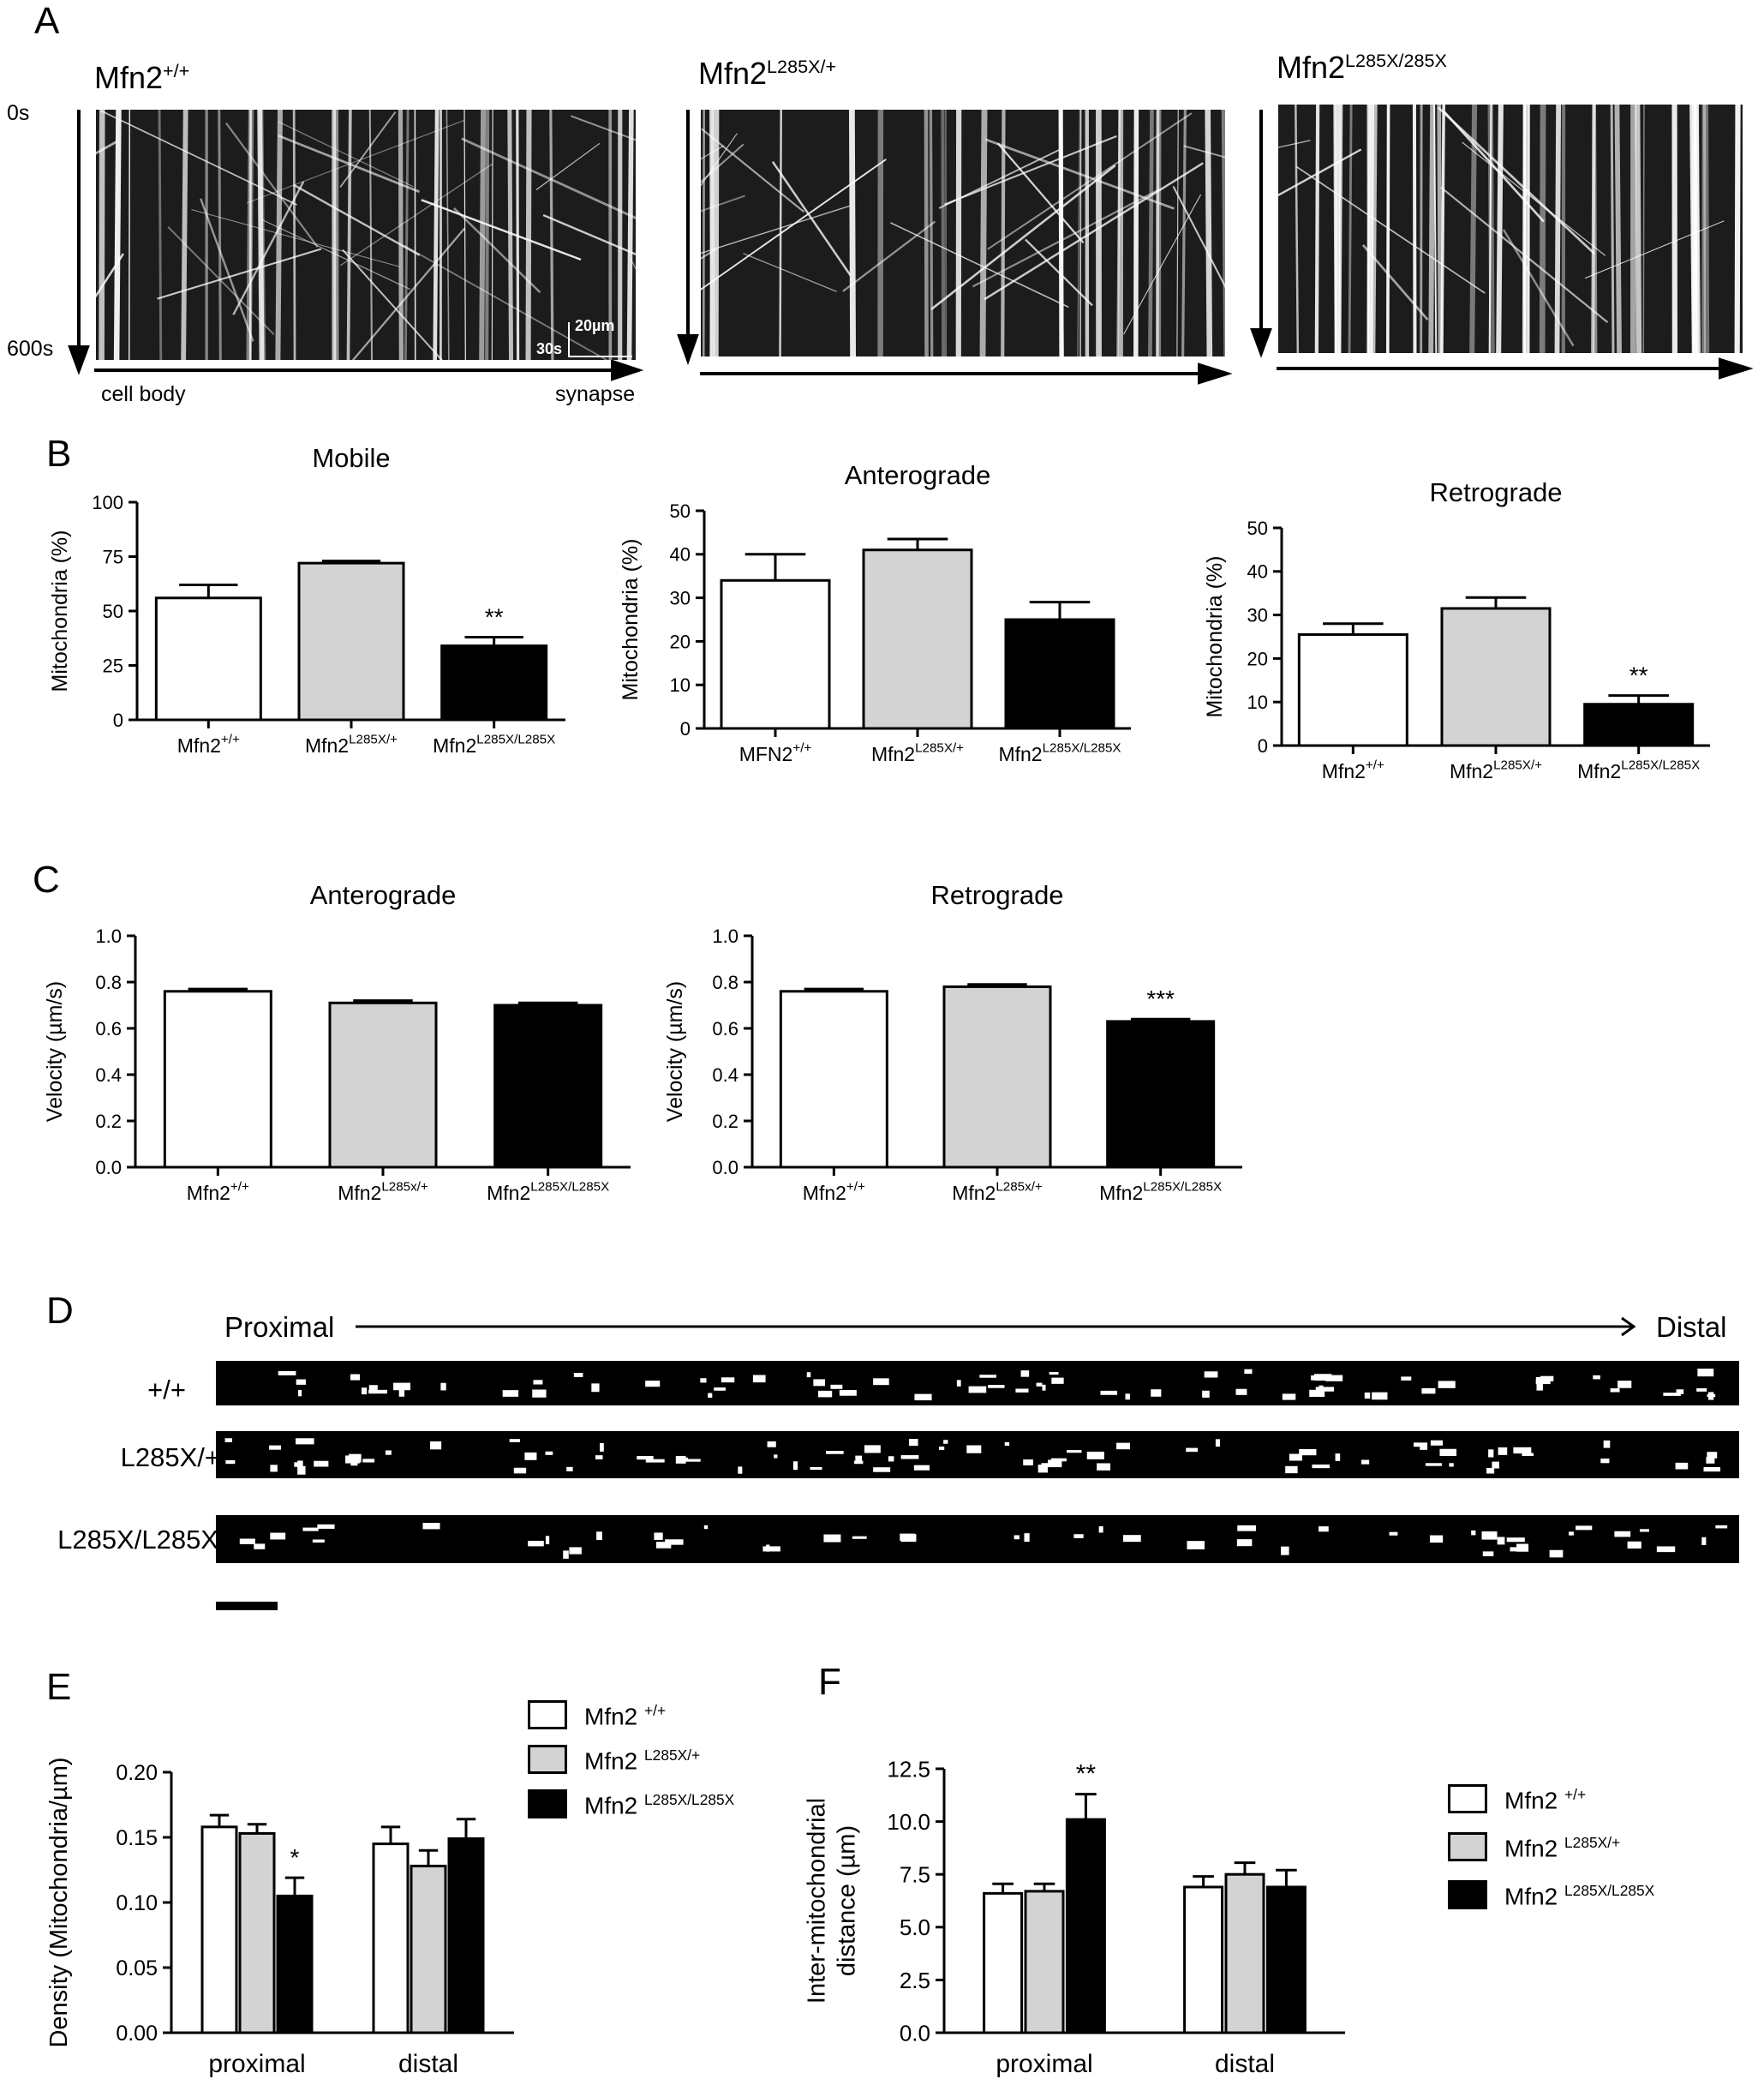  What do you see at coordinates (351, 458) in the screenshot?
I see `chart-title: Mobile` at bounding box center [351, 458].